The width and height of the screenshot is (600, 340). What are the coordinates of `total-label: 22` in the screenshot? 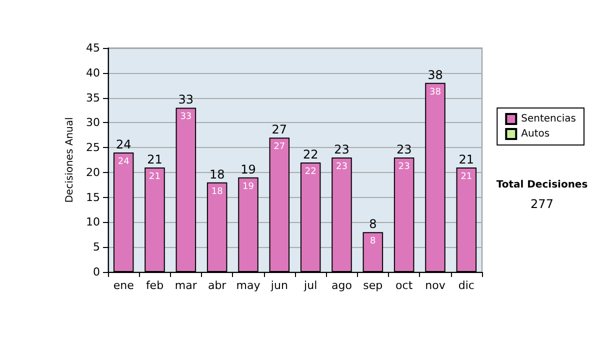 It's located at (310, 154).